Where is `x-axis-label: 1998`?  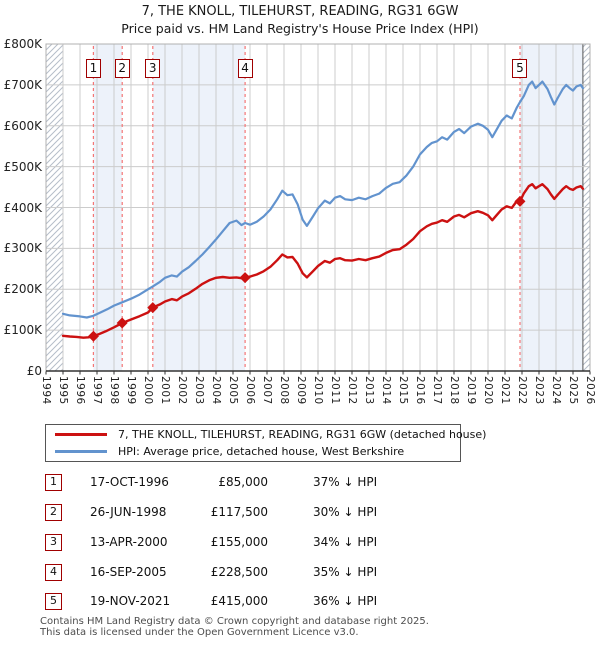 x-axis-label: 1998 is located at coordinates (113, 390).